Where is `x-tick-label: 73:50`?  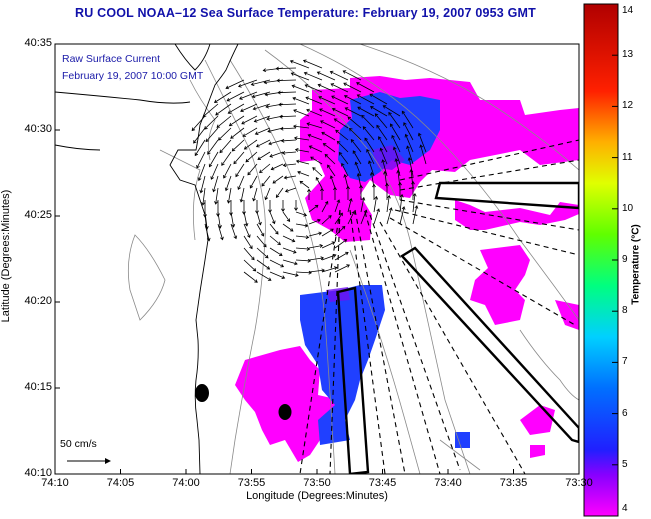 x-tick-label: 73:50 is located at coordinates (317, 483).